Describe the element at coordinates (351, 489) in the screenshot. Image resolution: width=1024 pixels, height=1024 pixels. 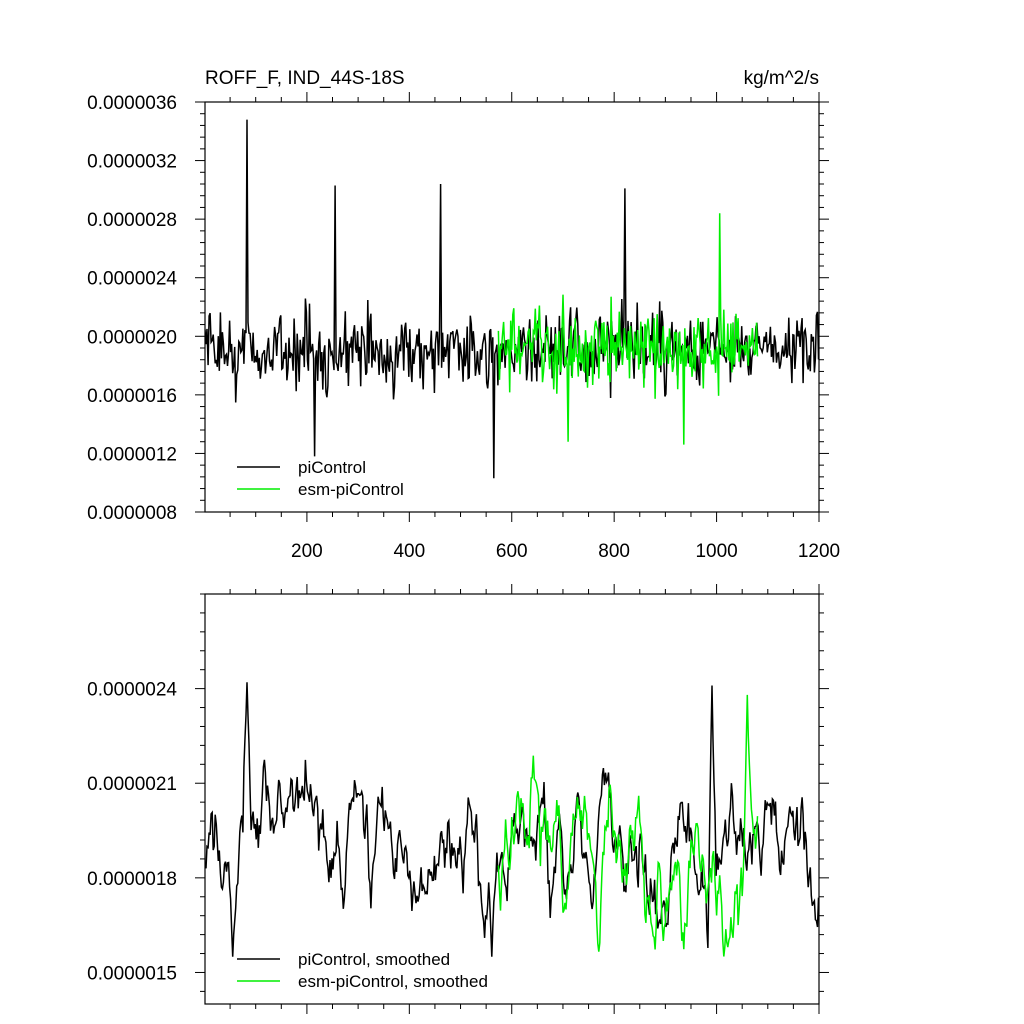
I see `legend-label: esm-piControl` at that location.